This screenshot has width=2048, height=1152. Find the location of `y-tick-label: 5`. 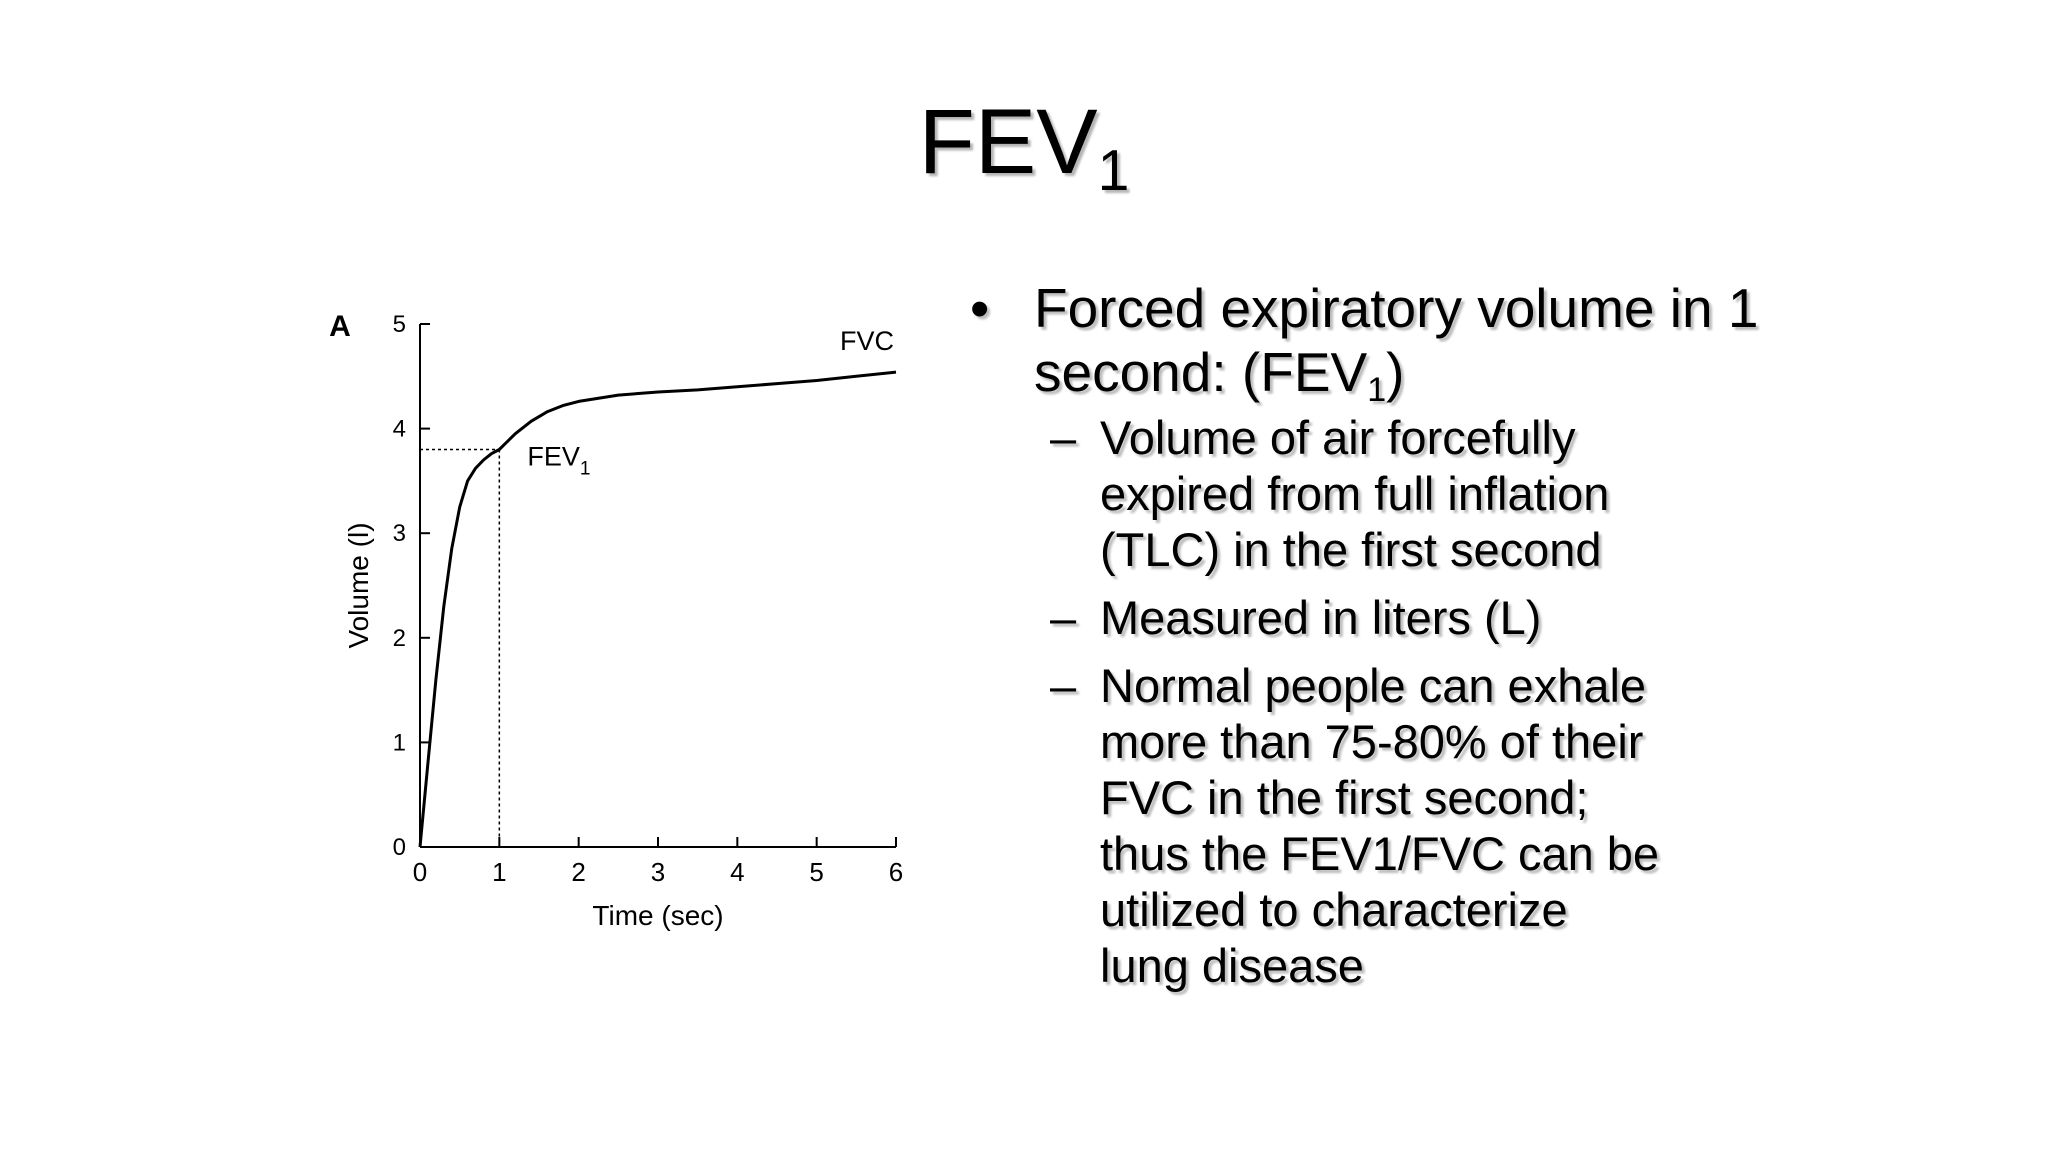

y-tick-label: 5 is located at coordinates (399, 324).